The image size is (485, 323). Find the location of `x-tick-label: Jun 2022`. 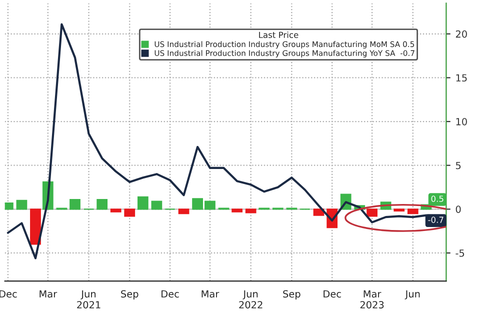

x-tick-label: Jun 2022 is located at coordinates (250, 299).